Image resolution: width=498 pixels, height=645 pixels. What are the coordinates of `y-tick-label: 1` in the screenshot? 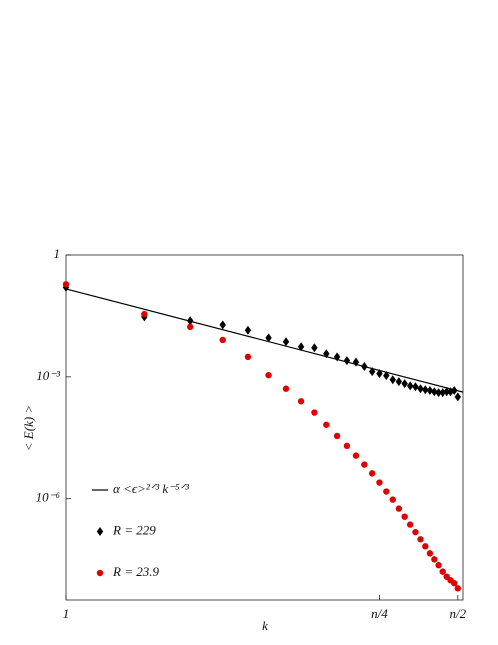 It's located at (57, 253).